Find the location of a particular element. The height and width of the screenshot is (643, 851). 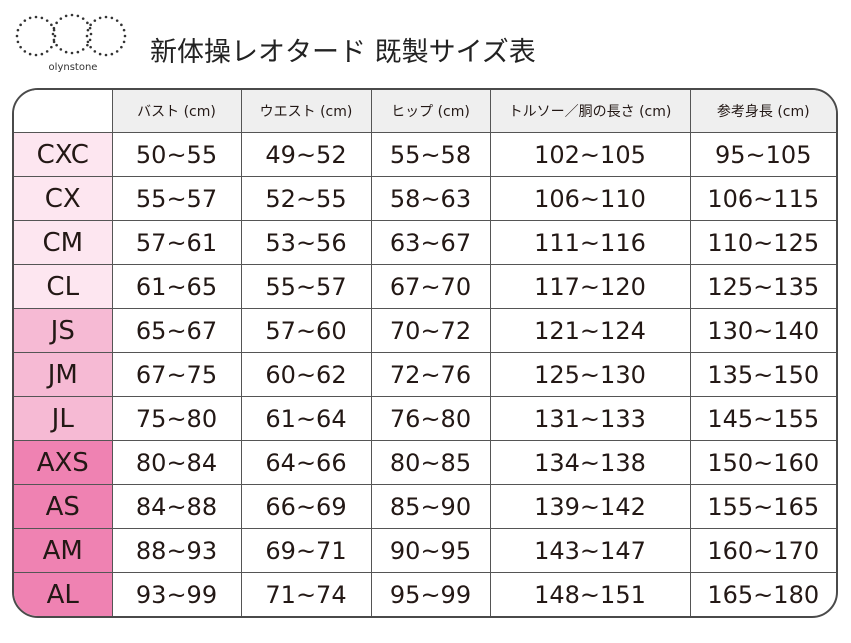

measurement-cell: 165~180 is located at coordinates (762, 594).